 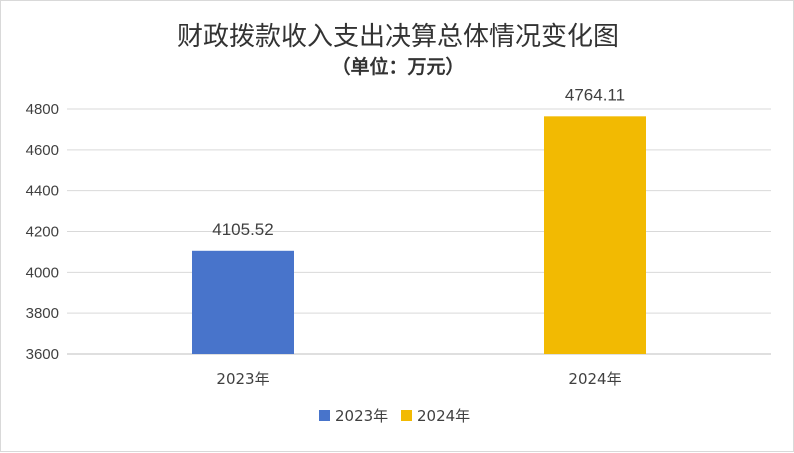 What do you see at coordinates (394, 416) in the screenshot?
I see `legend: 2023年 2024年` at bounding box center [394, 416].